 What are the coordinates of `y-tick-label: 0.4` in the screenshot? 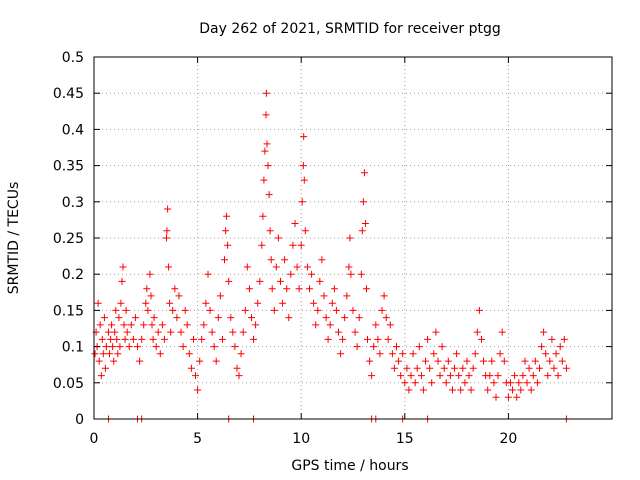 It's located at (73, 130).